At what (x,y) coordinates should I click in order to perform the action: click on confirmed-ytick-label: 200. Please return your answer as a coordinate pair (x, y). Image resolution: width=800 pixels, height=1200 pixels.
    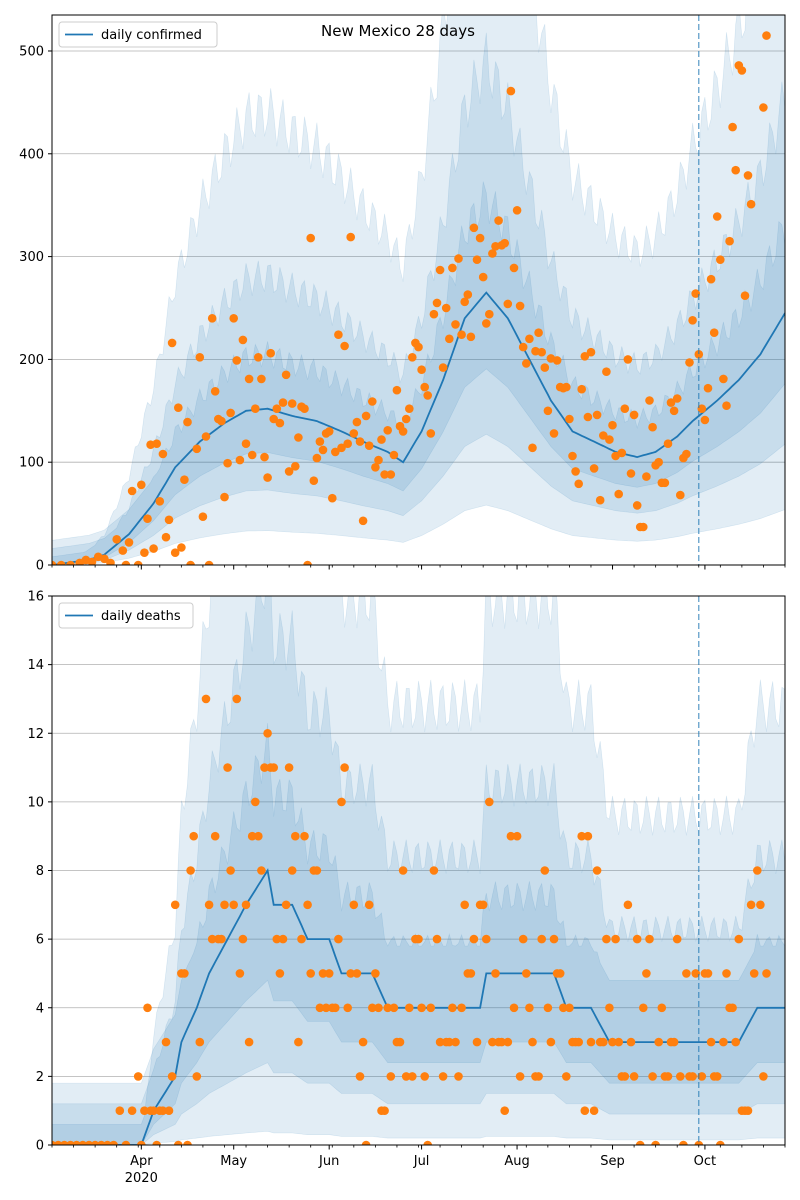
    Looking at the image, I should click on (31, 360).